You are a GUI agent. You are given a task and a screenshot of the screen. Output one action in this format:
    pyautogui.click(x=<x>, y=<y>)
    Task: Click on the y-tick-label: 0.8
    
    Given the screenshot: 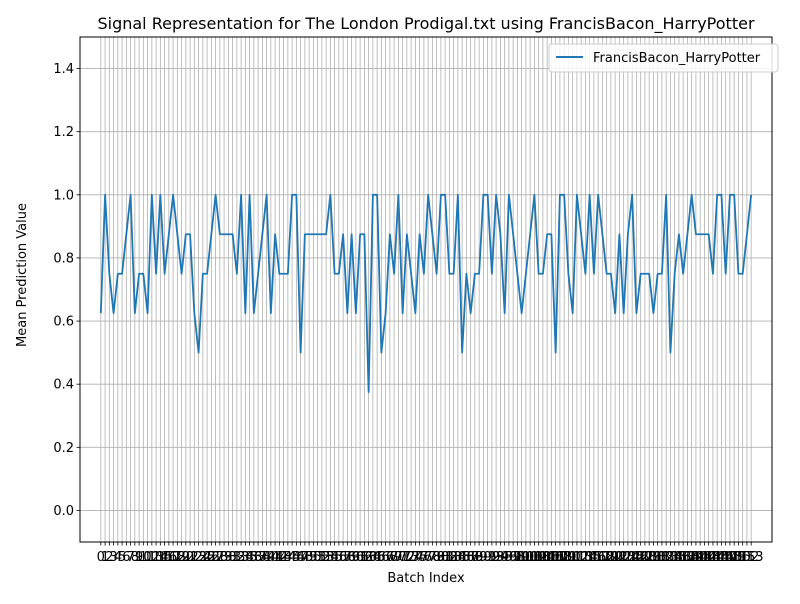 What is the action you would take?
    pyautogui.click(x=63, y=258)
    